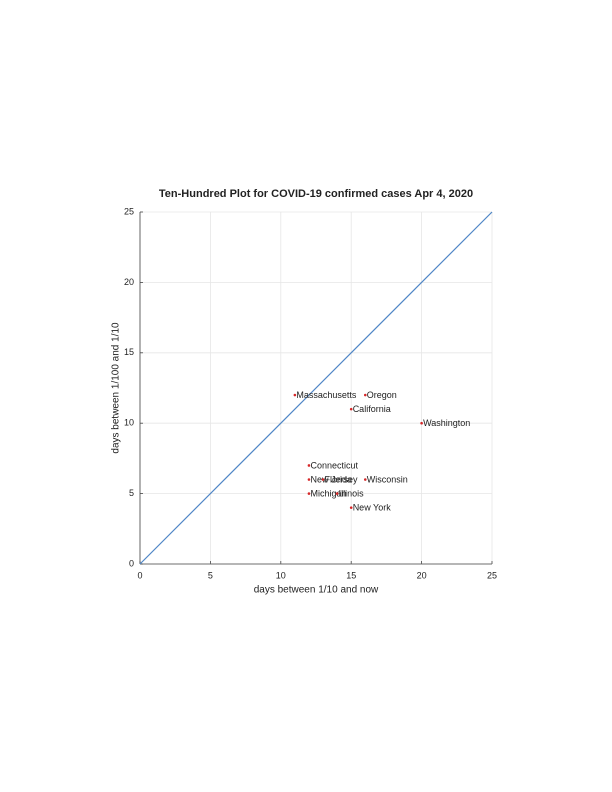 The height and width of the screenshot is (792, 612). Describe the element at coordinates (129, 423) in the screenshot. I see `y-tick-label: 10` at that location.